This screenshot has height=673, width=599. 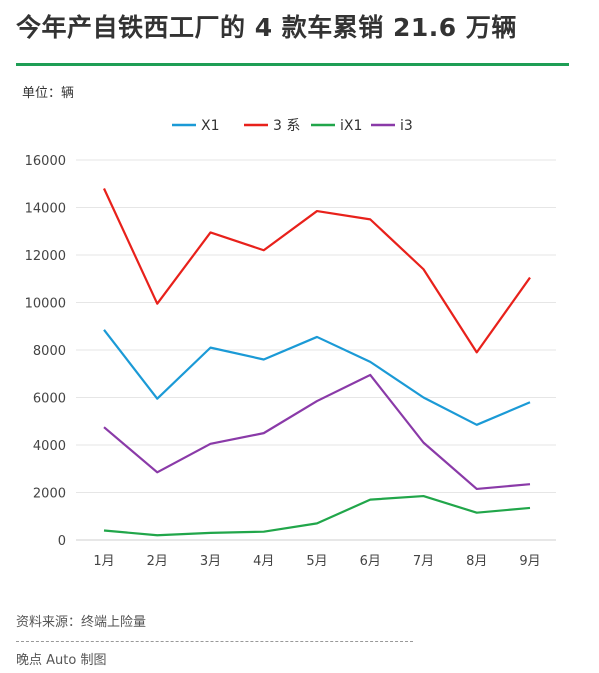 What do you see at coordinates (81, 622) in the screenshot?
I see `source-note: 资料来源：终端上险量` at bounding box center [81, 622].